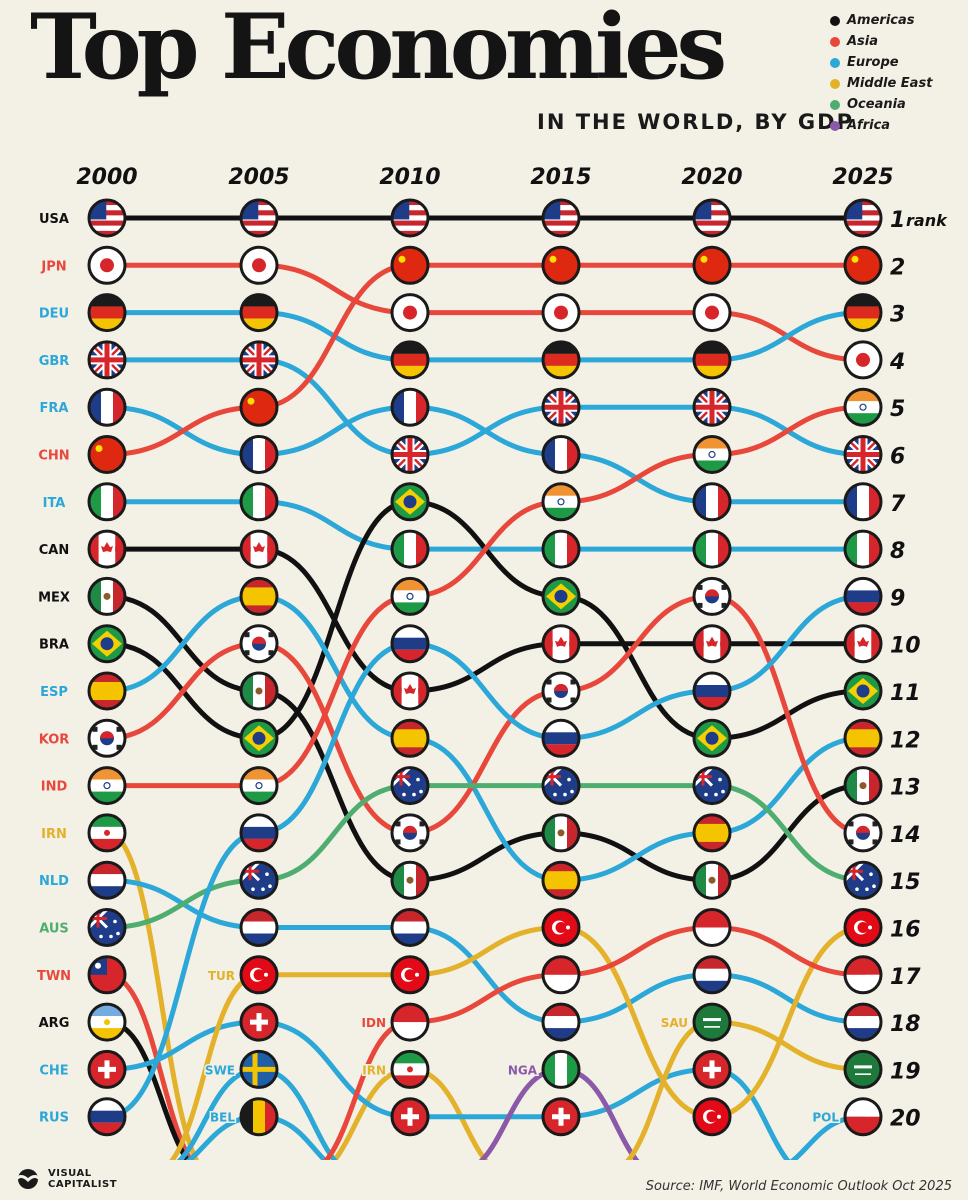  Describe the element at coordinates (881, 83) in the screenshot. I see `legend-item: Middle East` at that location.